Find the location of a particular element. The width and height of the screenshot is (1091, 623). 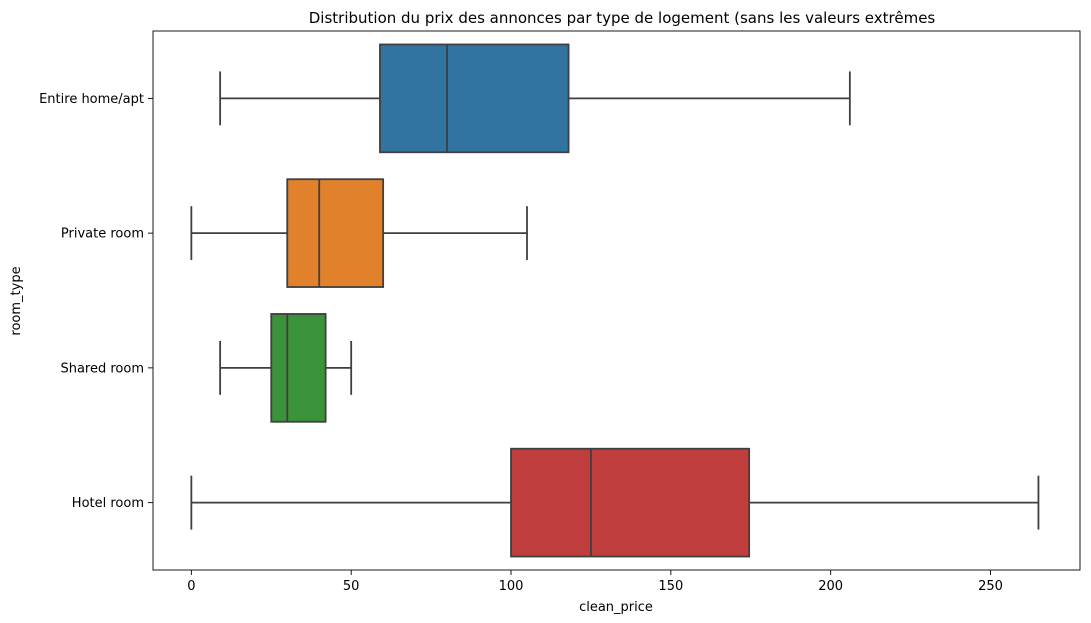

x-tick-label: 0 is located at coordinates (191, 586).